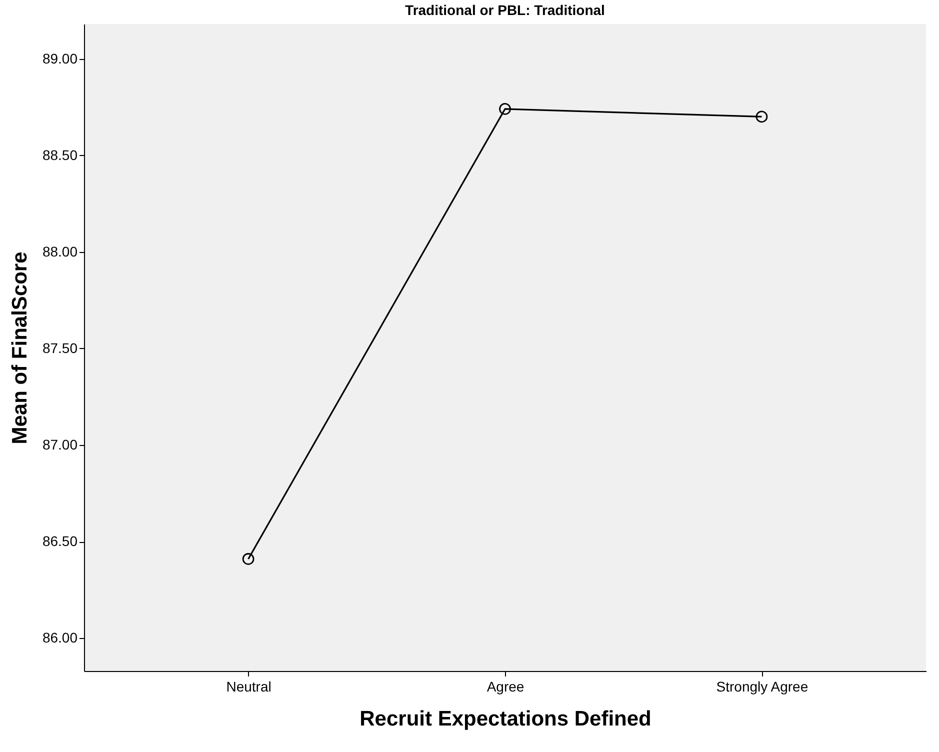  I want to click on y-tick-label: 88.00, so click(60, 251).